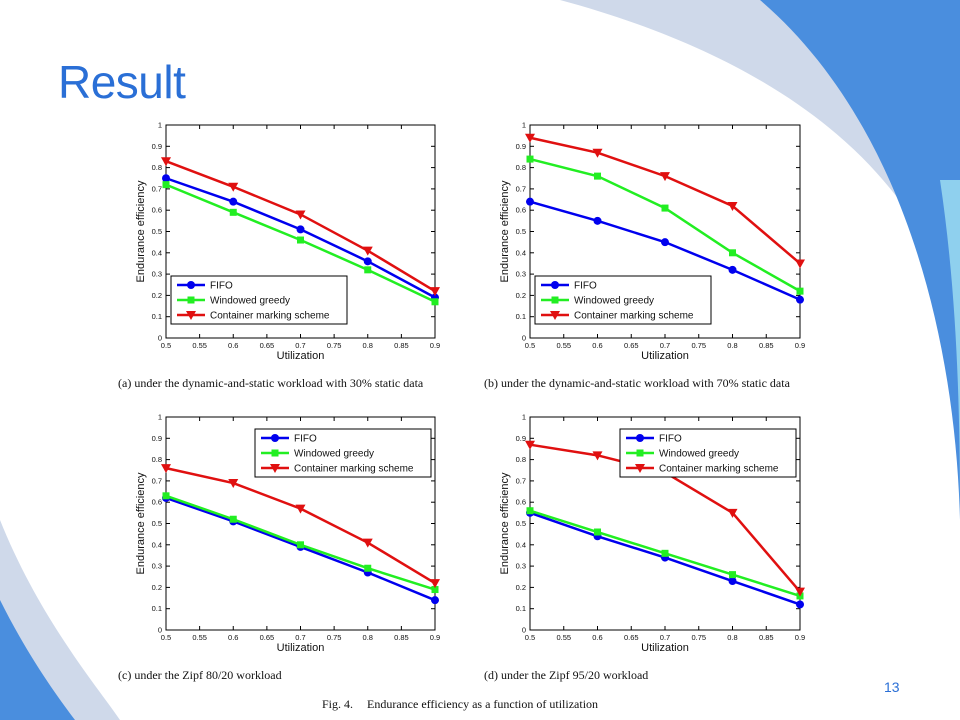 This screenshot has height=720, width=960. Describe the element at coordinates (566, 675) in the screenshot. I see `subfigure-caption-d: (d) under the Zipf 95/20 workload` at that location.